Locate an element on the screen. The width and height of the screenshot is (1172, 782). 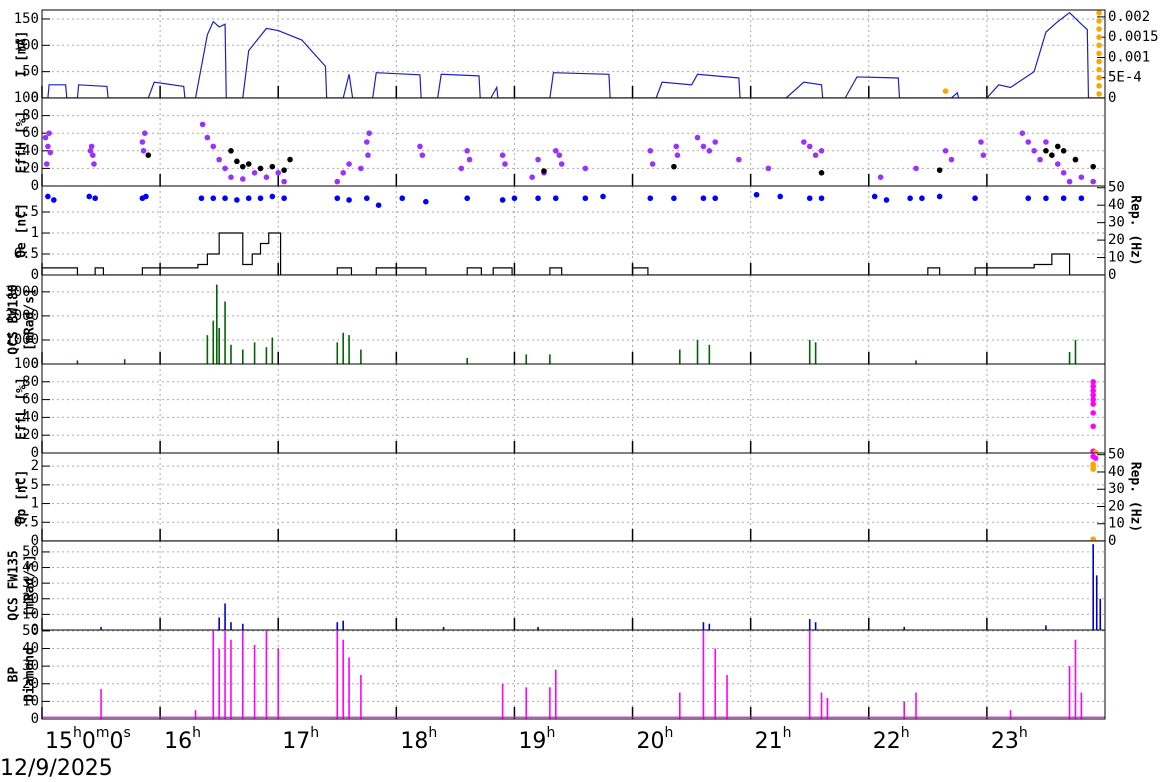
y-axis-label: Qp [nC] is located at coordinates (22, 497).